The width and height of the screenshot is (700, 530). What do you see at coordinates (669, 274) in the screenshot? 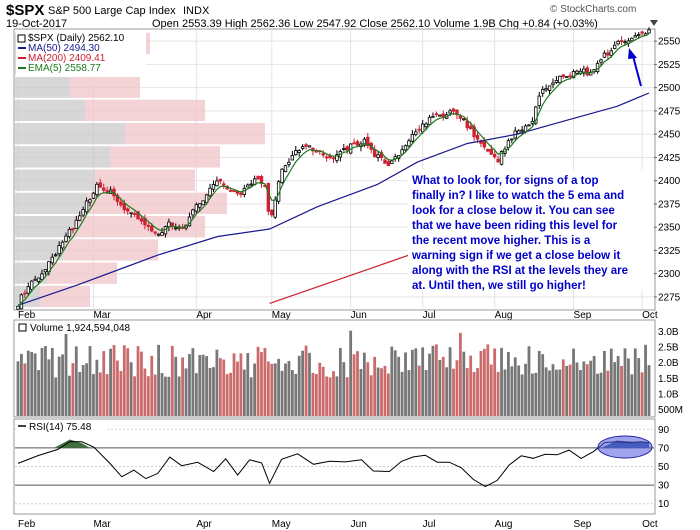
I see `price-tick-label: 2300` at bounding box center [669, 274].